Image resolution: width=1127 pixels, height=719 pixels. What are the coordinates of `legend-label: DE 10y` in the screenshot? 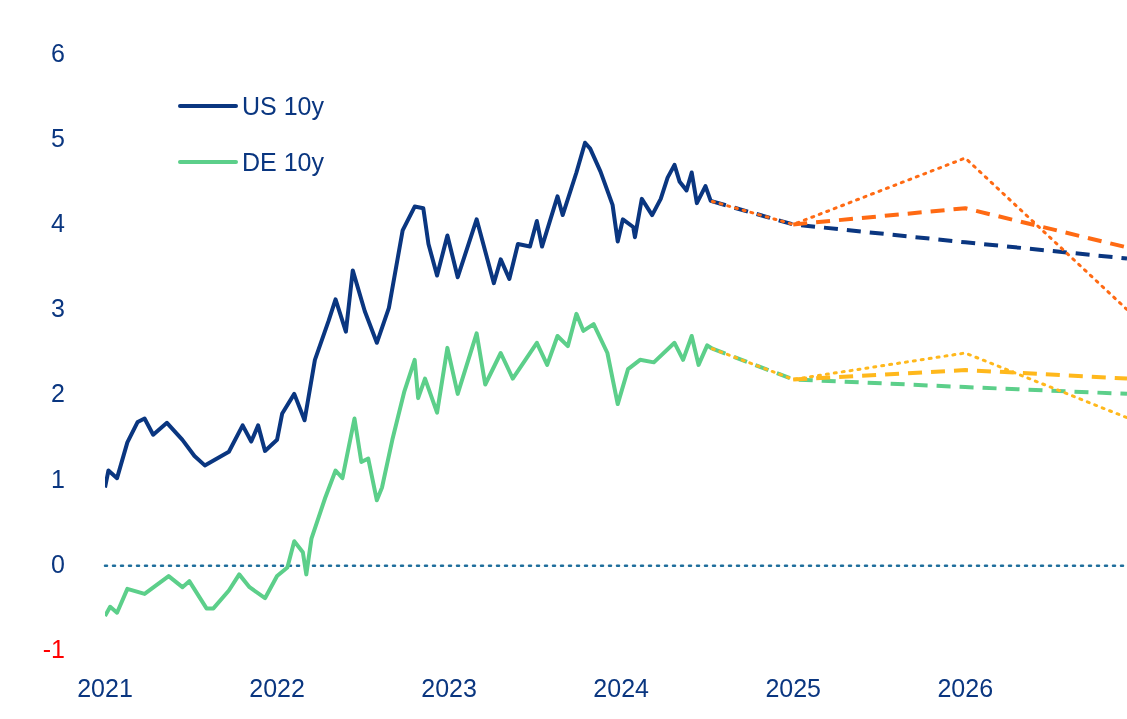 It's located at (283, 162).